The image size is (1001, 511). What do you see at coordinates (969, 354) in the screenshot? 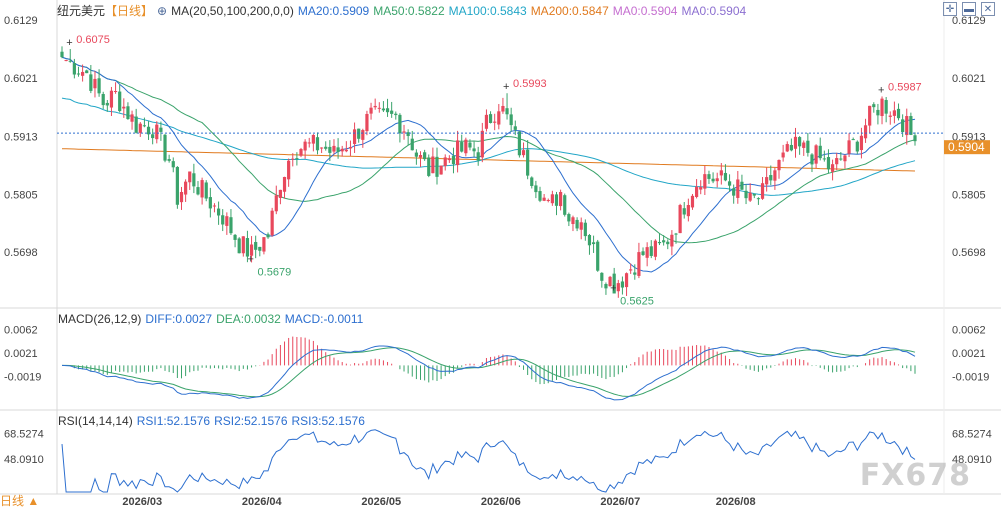
I see `macd-y-tick-right: 0.0021` at bounding box center [969, 354].